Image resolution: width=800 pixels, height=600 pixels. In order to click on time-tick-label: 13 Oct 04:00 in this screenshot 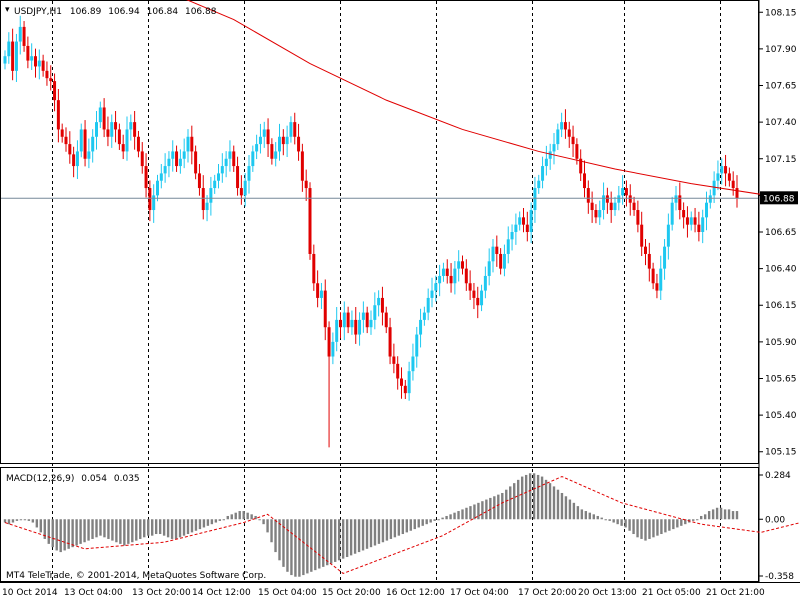, I will do `click(93, 593)`.